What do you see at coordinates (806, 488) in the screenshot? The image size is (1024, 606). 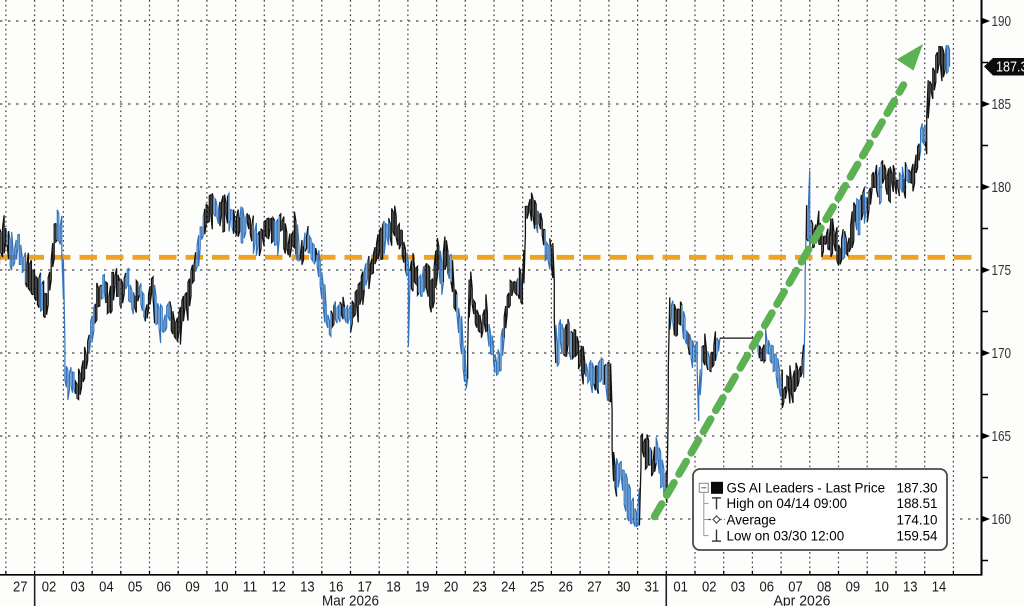 I see `svg-text: GS AI Leaders - Last Price` at bounding box center [806, 488].